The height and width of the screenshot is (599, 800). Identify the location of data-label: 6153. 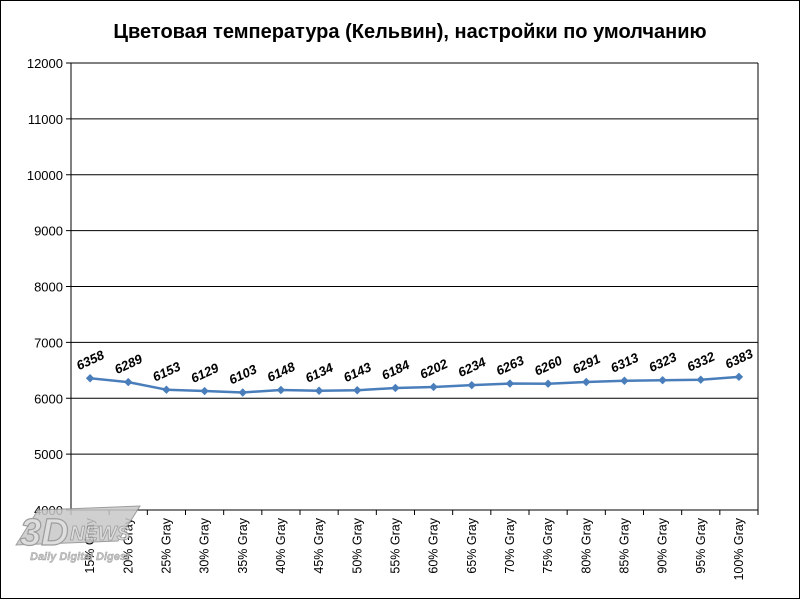
(166, 371).